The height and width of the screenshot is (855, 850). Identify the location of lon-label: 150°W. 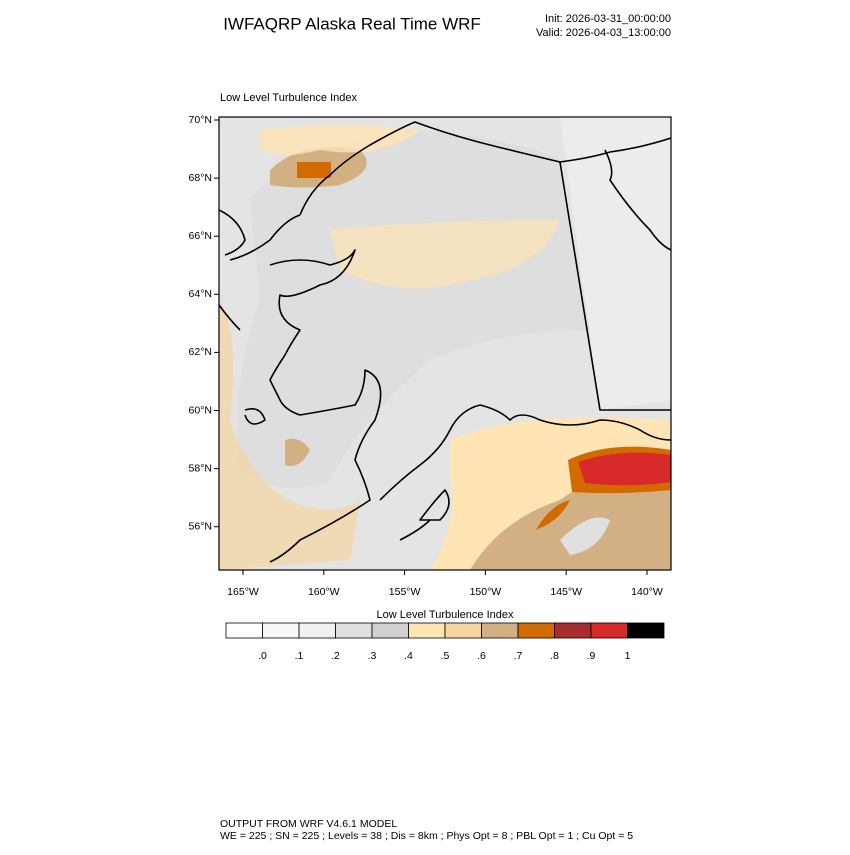
(486, 592).